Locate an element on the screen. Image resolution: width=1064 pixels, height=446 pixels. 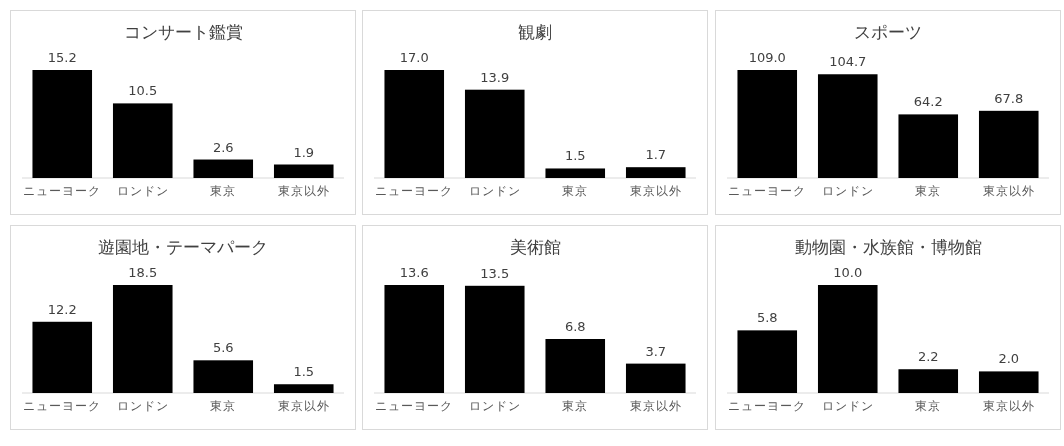
data-label: 6.8 is located at coordinates (575, 326).